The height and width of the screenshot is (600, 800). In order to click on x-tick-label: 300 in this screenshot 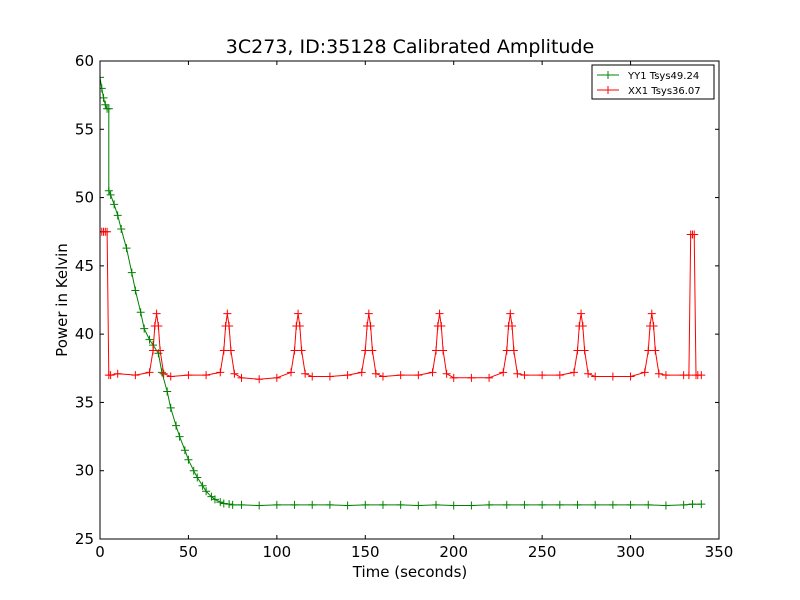, I will do `click(630, 552)`.